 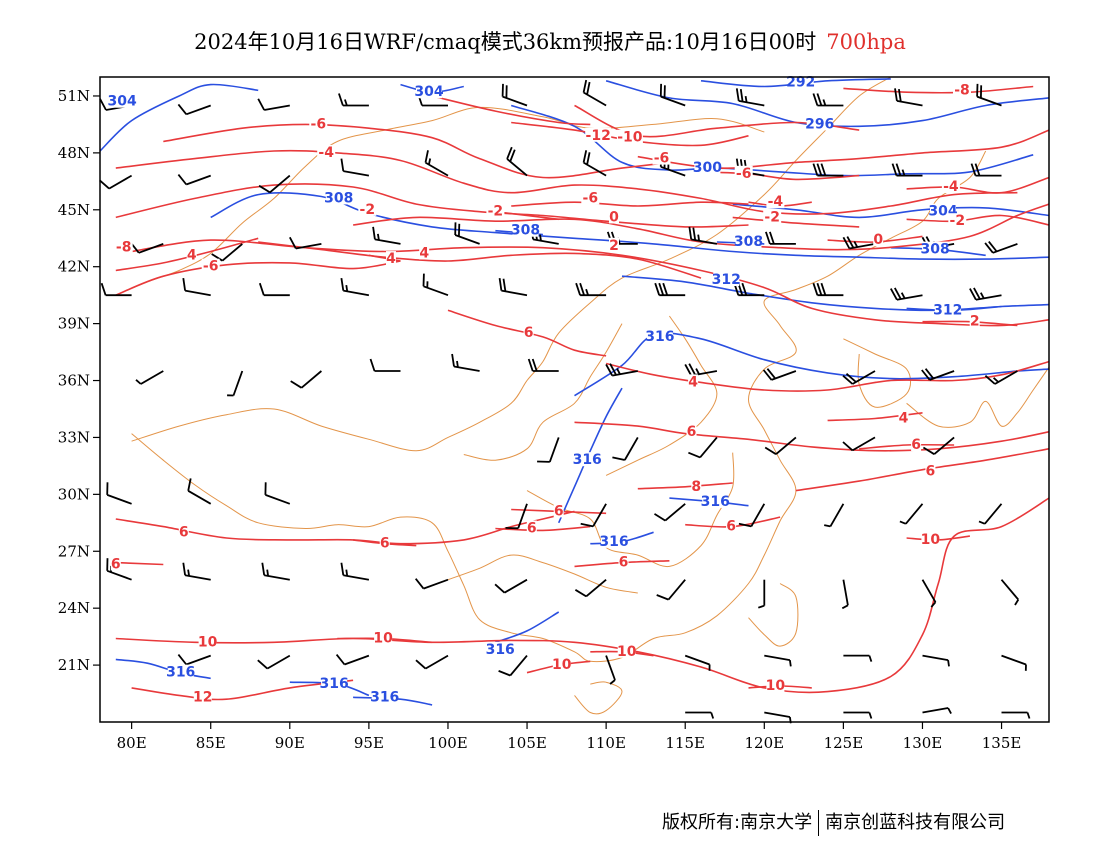 I want to click on contour-label: 0, so click(x=614, y=217).